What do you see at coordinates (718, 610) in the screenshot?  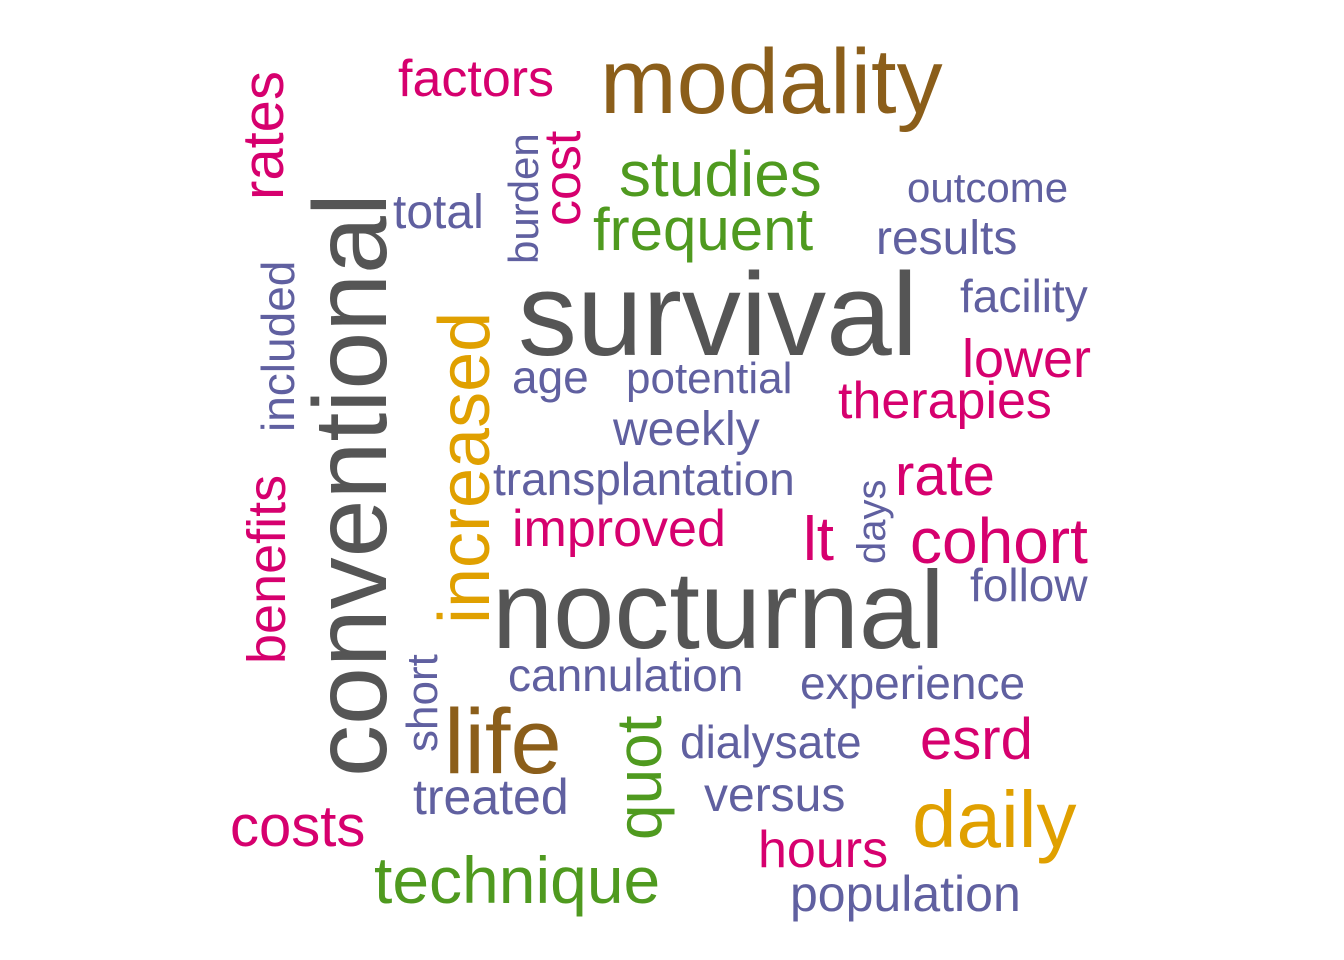 I see `word-nocturnal: nocturnal` at bounding box center [718, 610].